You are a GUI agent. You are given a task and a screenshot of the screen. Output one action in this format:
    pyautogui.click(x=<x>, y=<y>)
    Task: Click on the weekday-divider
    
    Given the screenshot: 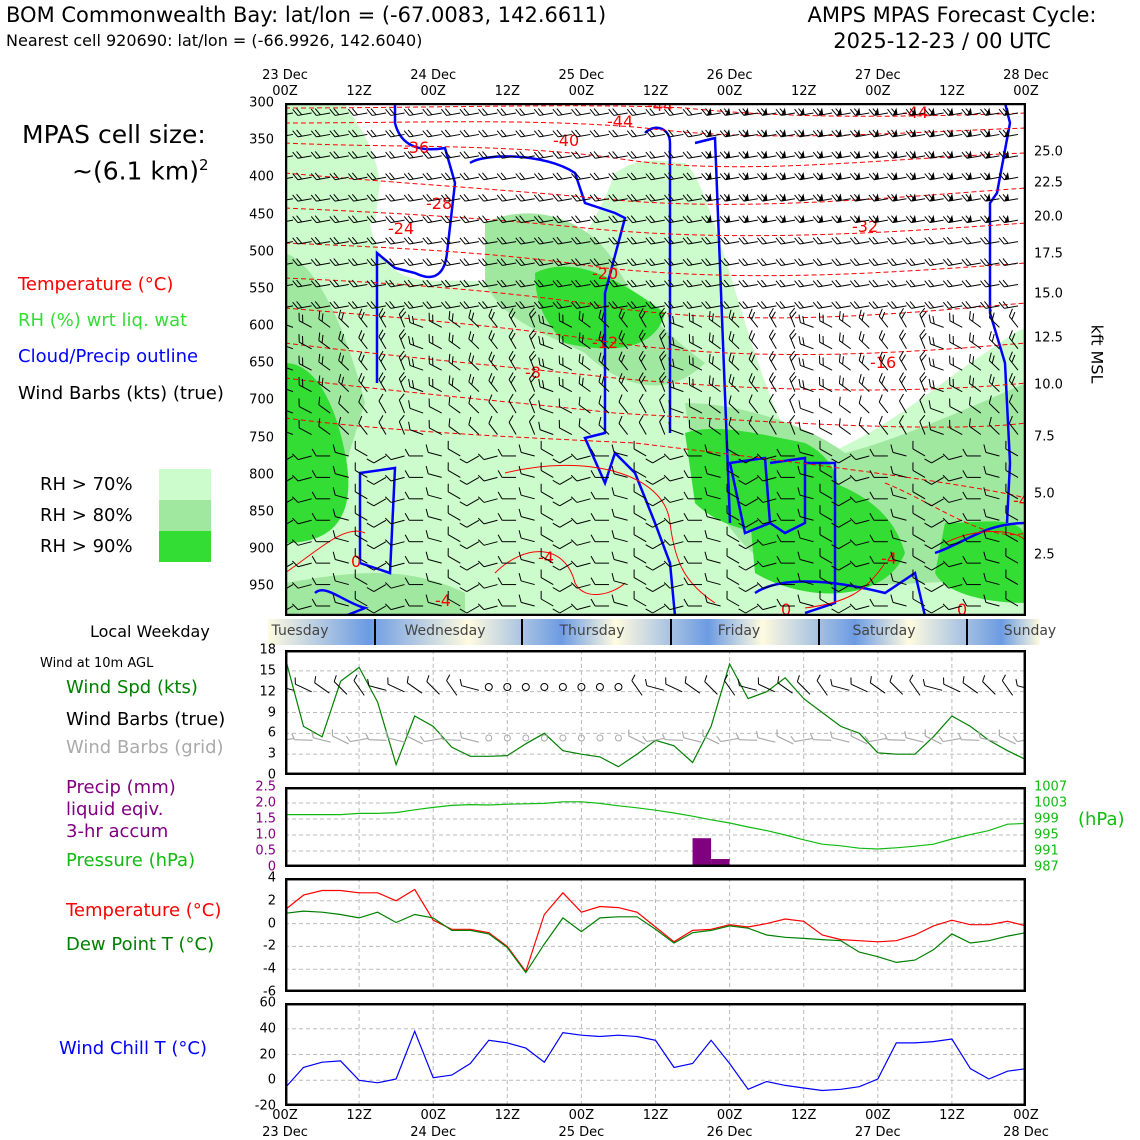 What is the action you would take?
    pyautogui.click(x=522, y=632)
    